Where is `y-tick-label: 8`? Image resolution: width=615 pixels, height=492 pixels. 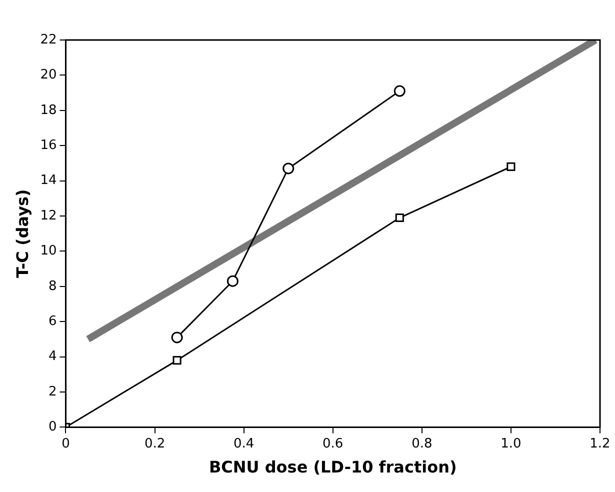
y-tick-label: 8 is located at coordinates (52, 286).